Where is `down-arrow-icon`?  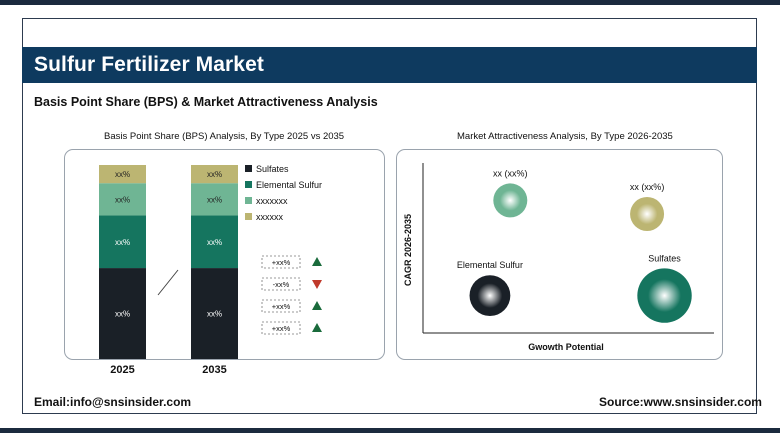
down-arrow-icon is located at coordinates (317, 284).